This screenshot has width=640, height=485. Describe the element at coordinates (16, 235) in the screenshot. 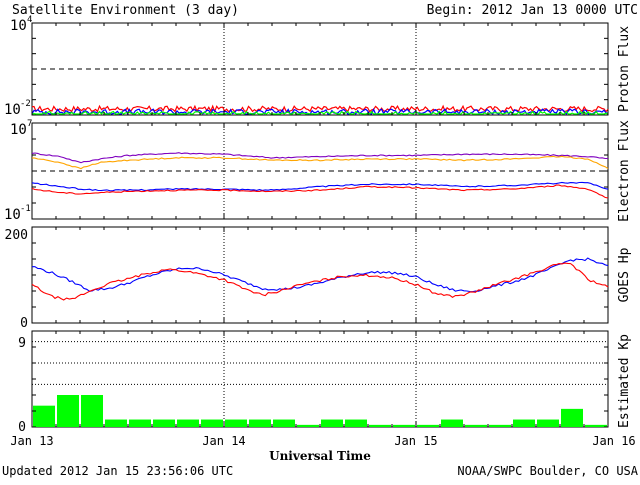

I see `goes-ytick-top: 200` at that location.